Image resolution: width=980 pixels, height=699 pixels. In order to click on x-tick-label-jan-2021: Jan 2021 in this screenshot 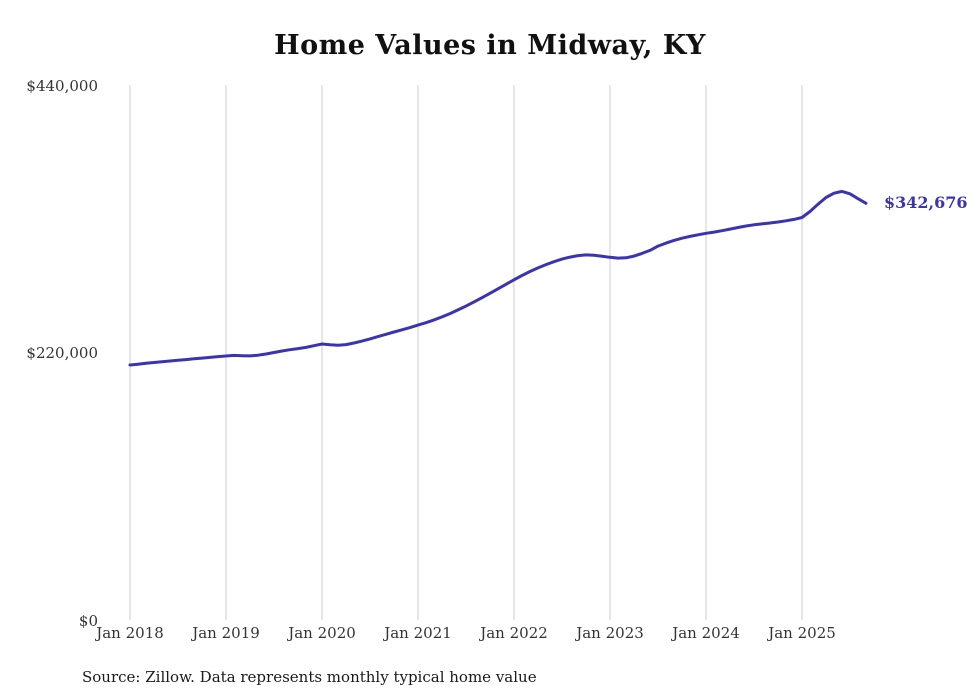, I will do `click(418, 633)`.